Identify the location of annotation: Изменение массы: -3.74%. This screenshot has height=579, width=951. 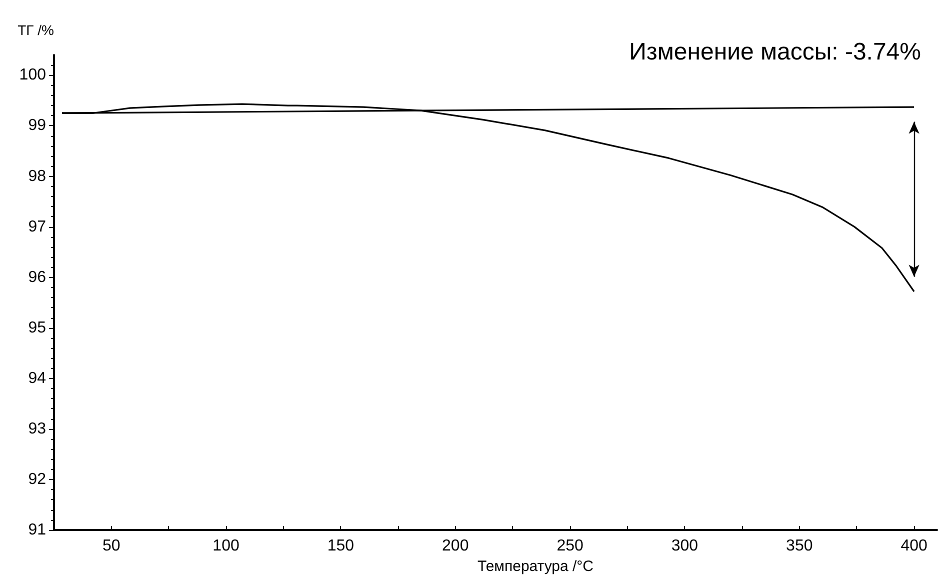
(775, 52).